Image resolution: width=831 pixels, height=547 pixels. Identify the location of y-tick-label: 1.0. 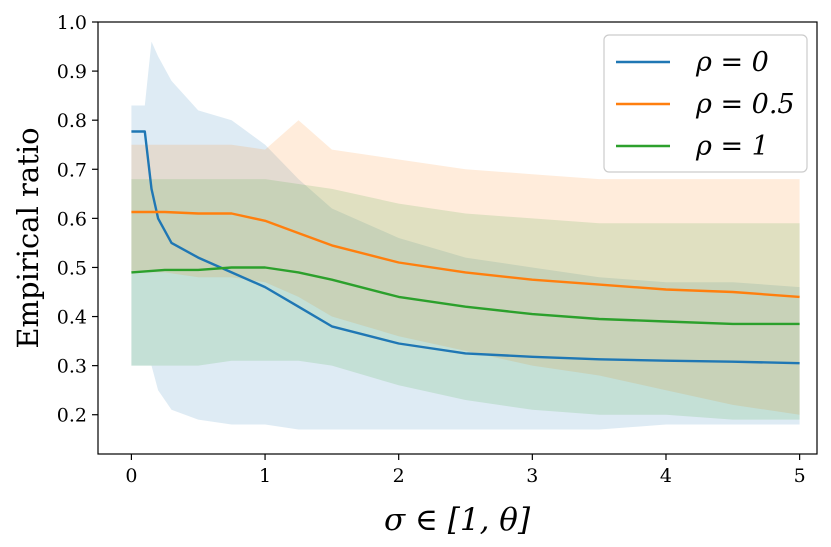
(72, 23).